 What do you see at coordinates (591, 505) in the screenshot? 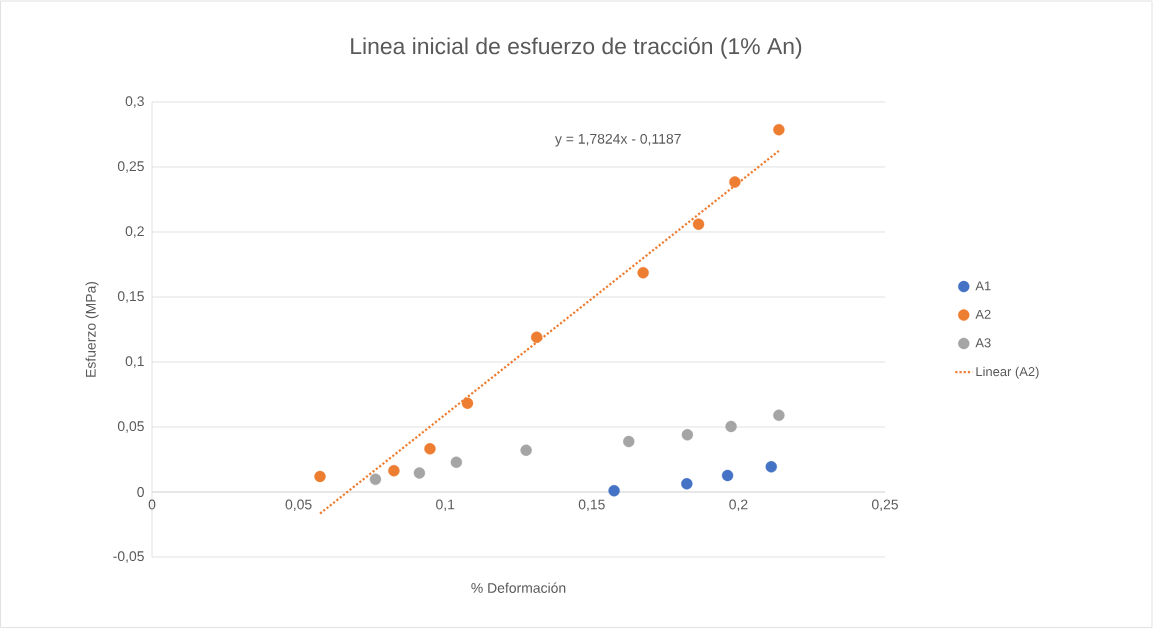
I see `x-tick-label: 0,15` at bounding box center [591, 505].